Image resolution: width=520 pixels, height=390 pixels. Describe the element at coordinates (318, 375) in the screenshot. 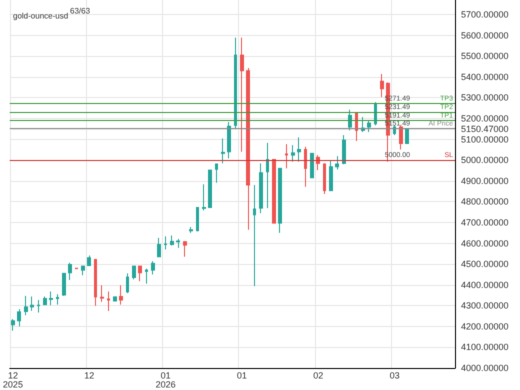

I see `x-tick-label: 02` at that location.